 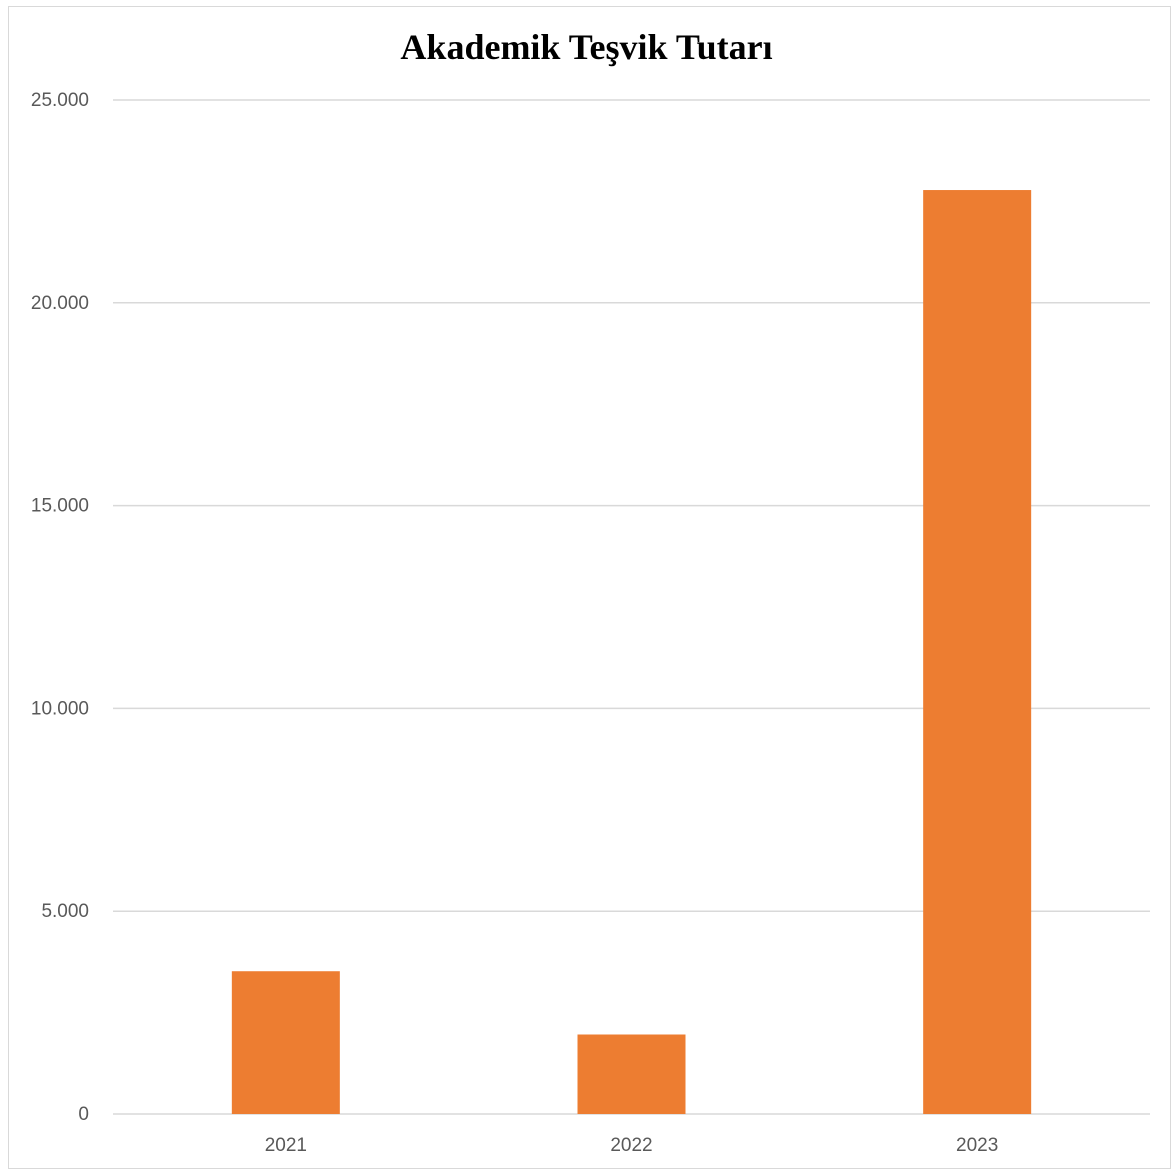 I want to click on x-axis-ticks: 2021 2022 2023, so click(x=632, y=1145).